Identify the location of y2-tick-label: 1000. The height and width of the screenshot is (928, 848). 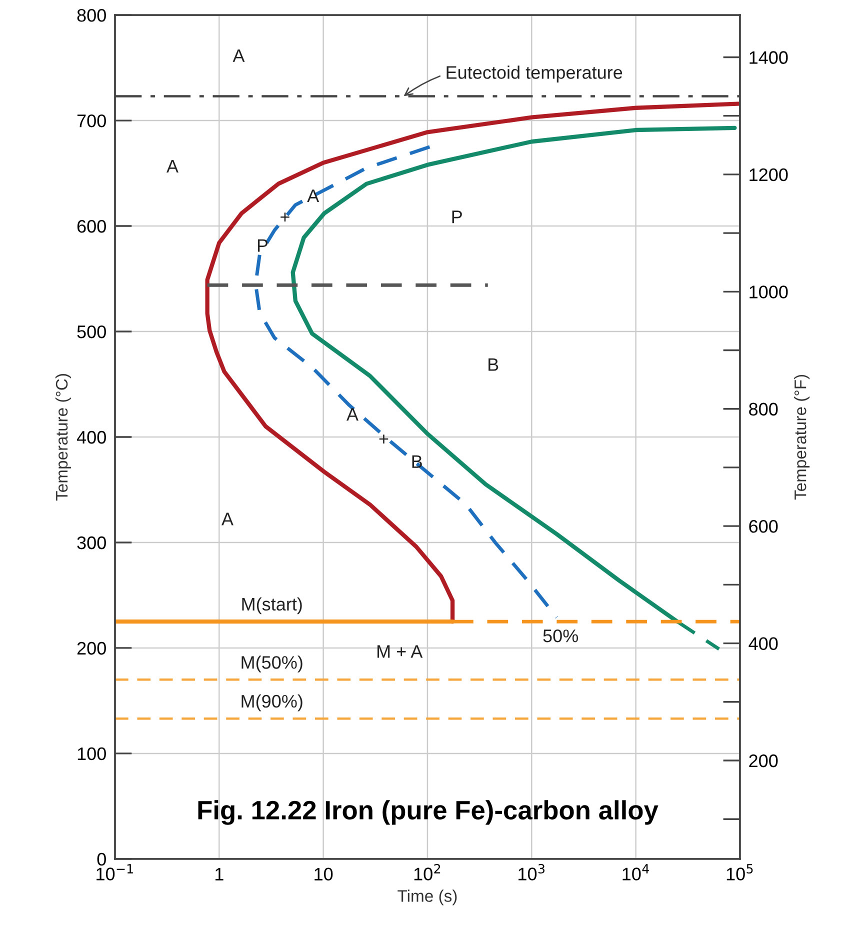
(769, 292).